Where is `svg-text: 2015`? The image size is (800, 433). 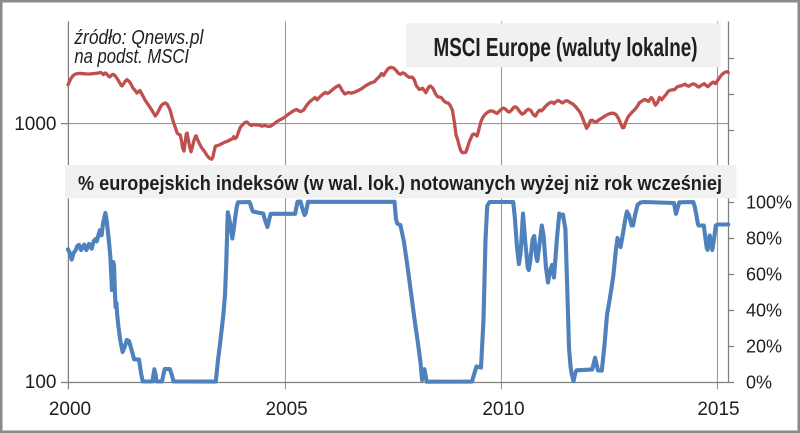
svg-text: 2015 is located at coordinates (718, 409).